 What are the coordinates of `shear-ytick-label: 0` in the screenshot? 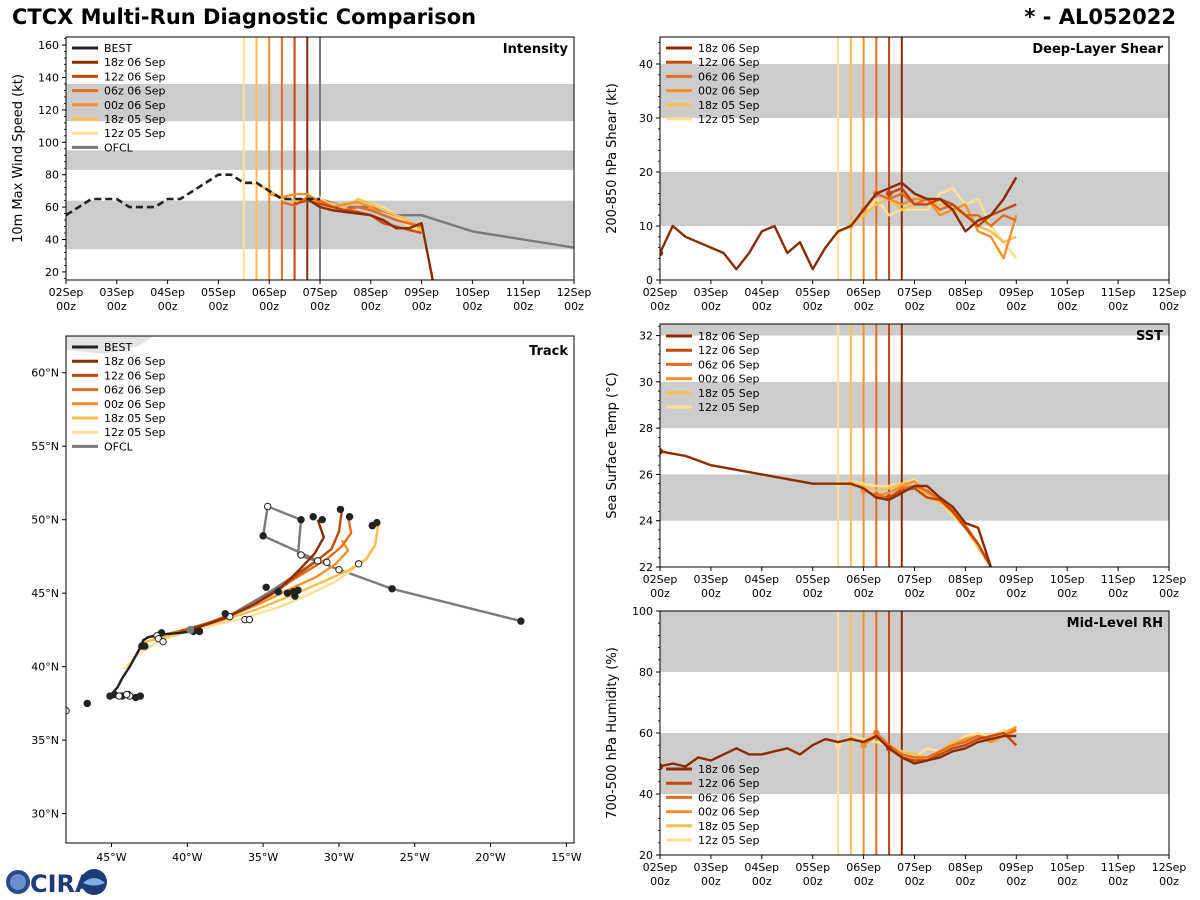 It's located at (649, 280).